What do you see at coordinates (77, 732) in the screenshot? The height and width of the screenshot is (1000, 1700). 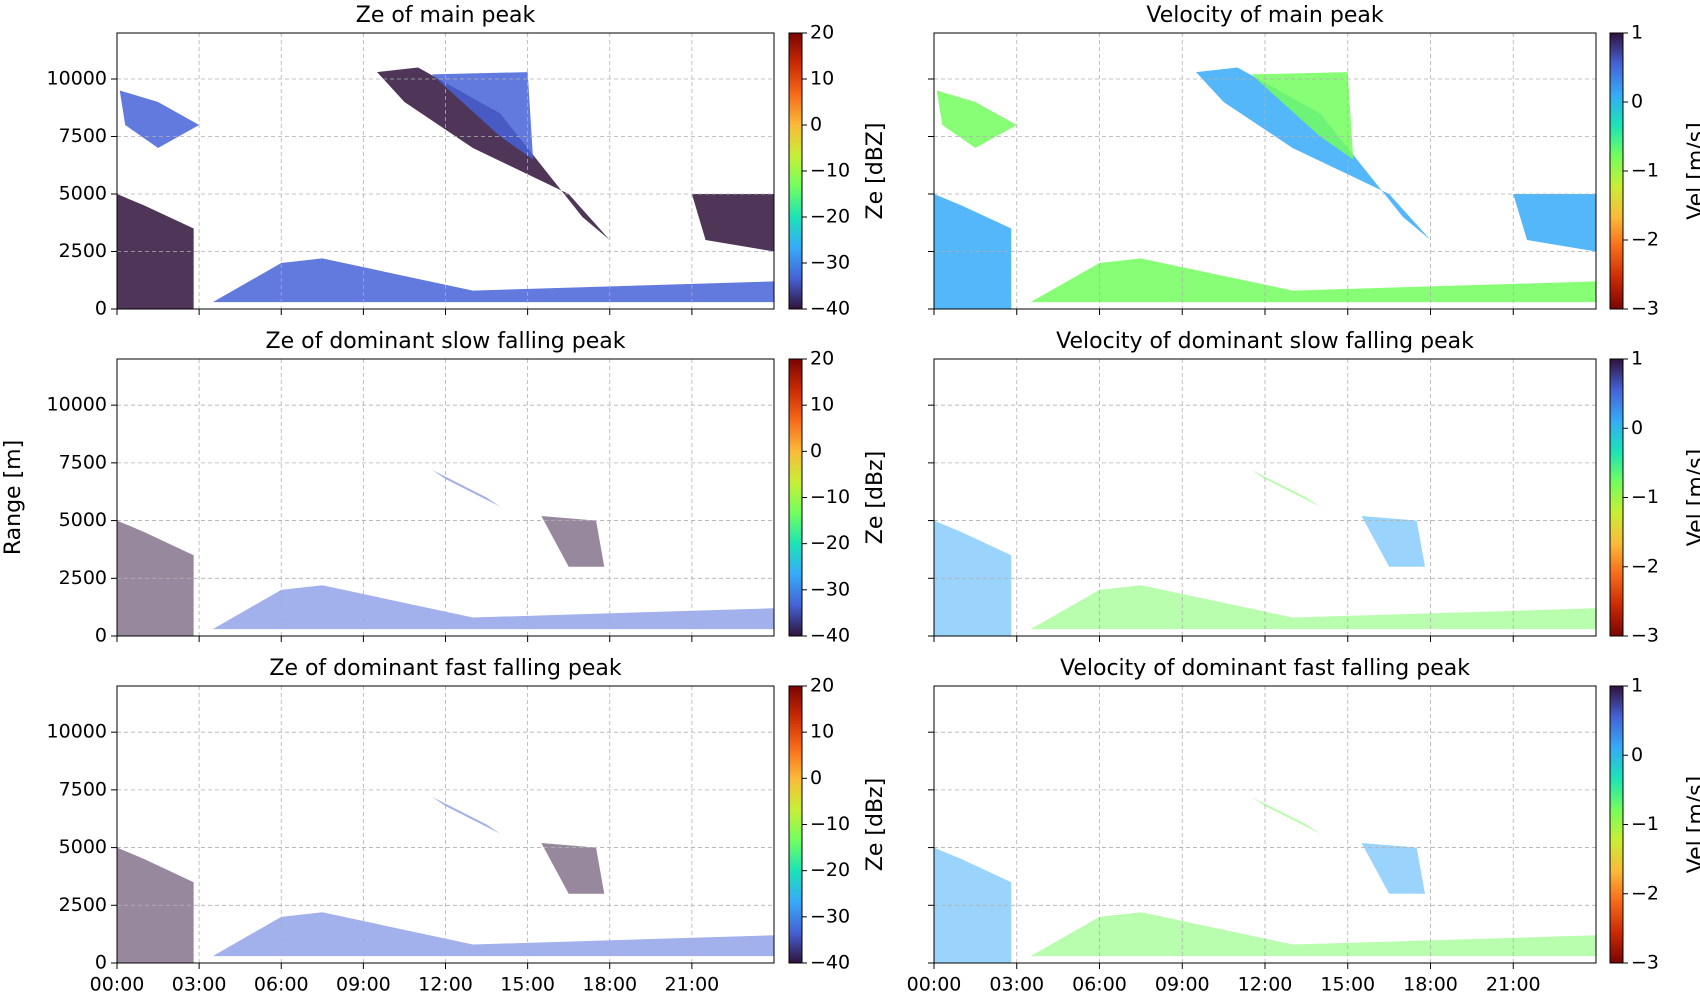 I see `y-tick-label: 10000` at bounding box center [77, 732].